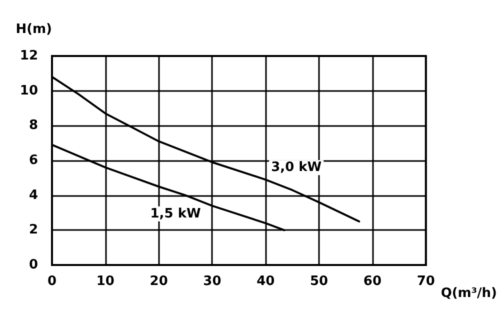 The width and height of the screenshot is (500, 321). I want to click on y-tick-label: 6, so click(33, 160).